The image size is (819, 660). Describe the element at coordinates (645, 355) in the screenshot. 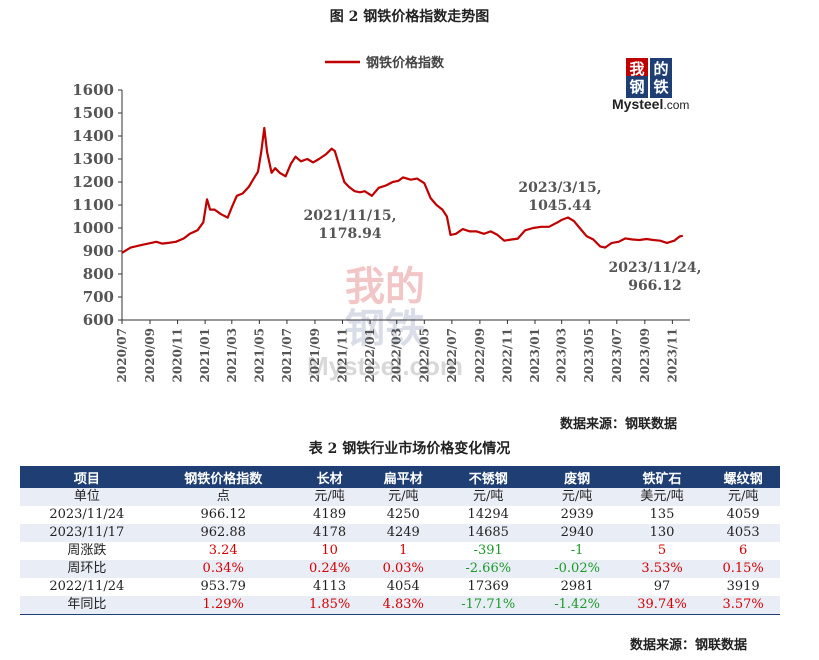

I see `x-tick-label: 2023/09` at that location.